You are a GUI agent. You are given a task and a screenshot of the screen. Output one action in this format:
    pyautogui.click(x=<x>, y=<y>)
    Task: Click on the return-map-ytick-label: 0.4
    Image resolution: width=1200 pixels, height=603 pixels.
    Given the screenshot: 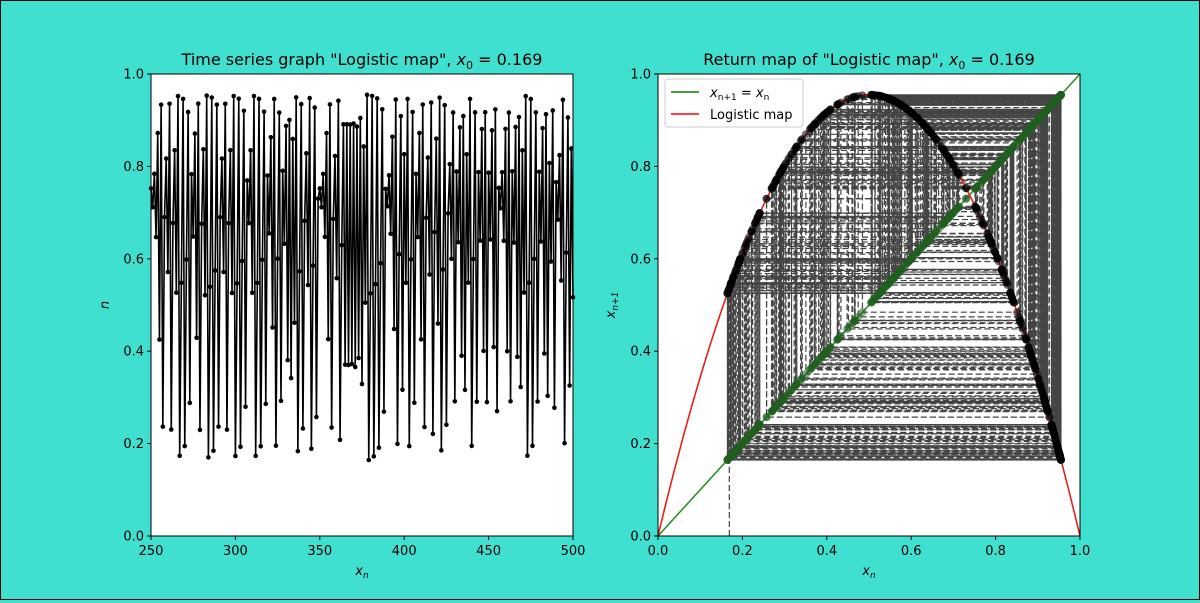 What is the action you would take?
    pyautogui.click(x=640, y=352)
    